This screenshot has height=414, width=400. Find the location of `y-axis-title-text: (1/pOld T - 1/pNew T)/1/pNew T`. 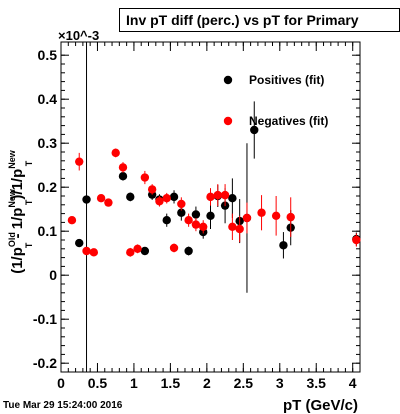

y-axis-title-text: (1/pOld T - 1/pNew T)/1/pNew T is located at coordinates (20, 211).